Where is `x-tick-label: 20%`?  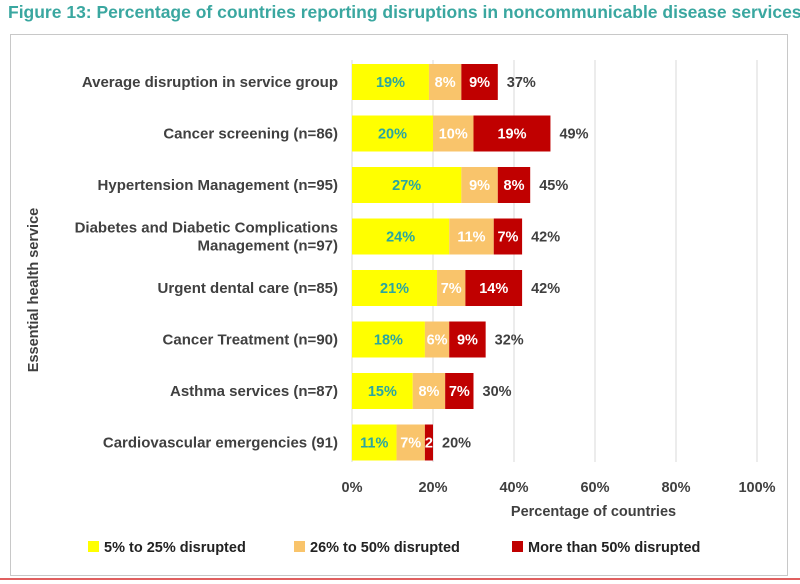
x-tick-label: 20% is located at coordinates (432, 488).